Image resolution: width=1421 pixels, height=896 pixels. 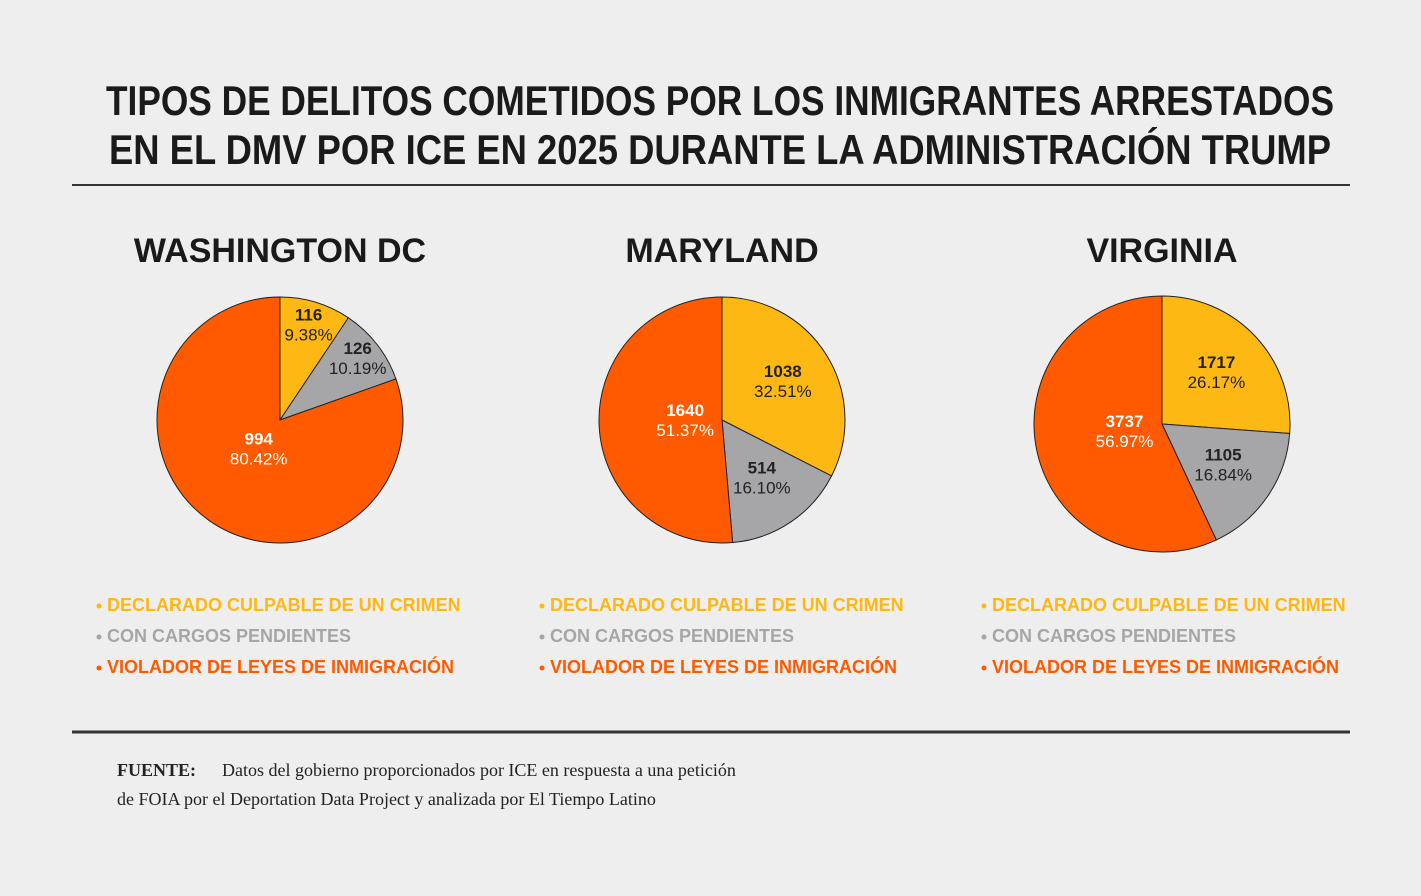 I want to click on percent-label: 26.17%, so click(x=1217, y=382).